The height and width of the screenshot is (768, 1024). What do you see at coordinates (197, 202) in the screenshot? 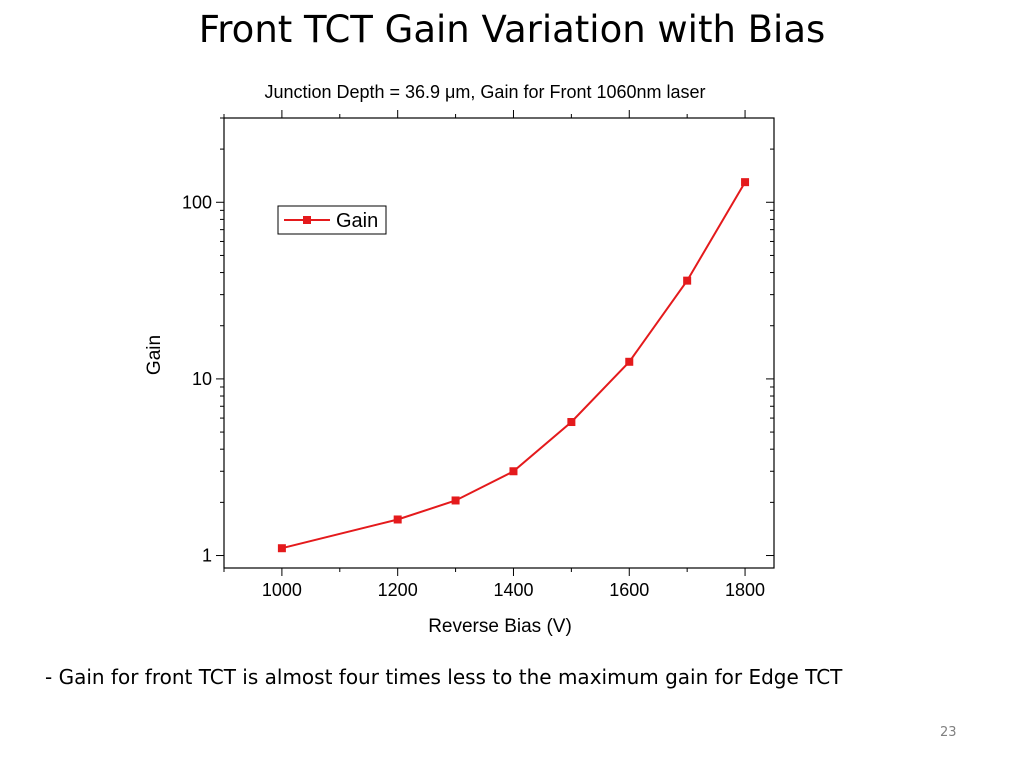
I see `y-tick-label: 100` at bounding box center [197, 202].